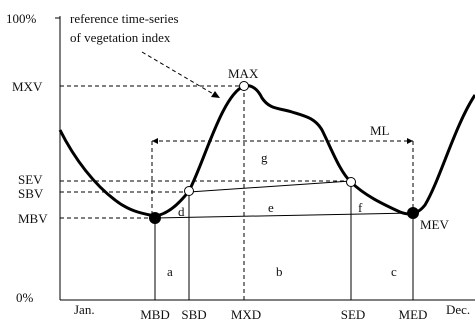  What do you see at coordinates (271, 207) in the screenshot?
I see `region-label: e` at bounding box center [271, 207].